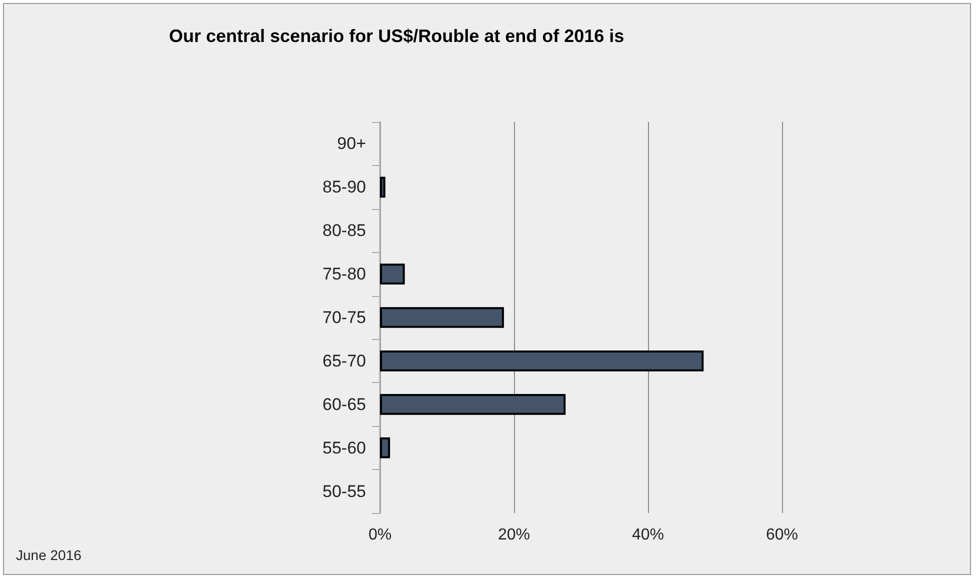 Image resolution: width=976 pixels, height=580 pixels. Describe the element at coordinates (344, 230) in the screenshot. I see `y-tick-label: 80-85` at that location.